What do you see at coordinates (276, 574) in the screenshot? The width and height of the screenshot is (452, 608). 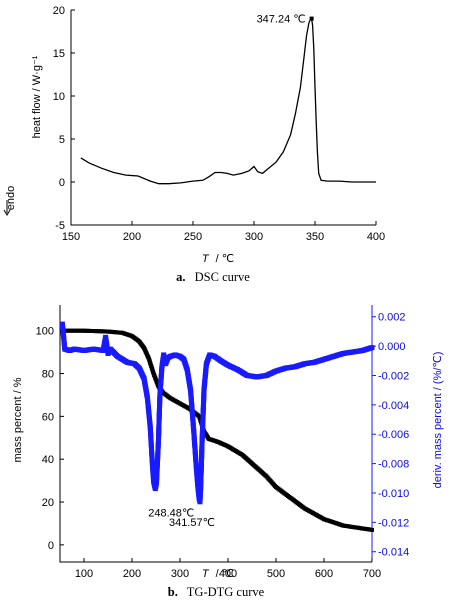 I see `tg-x-tick-label: 500` at bounding box center [276, 574].